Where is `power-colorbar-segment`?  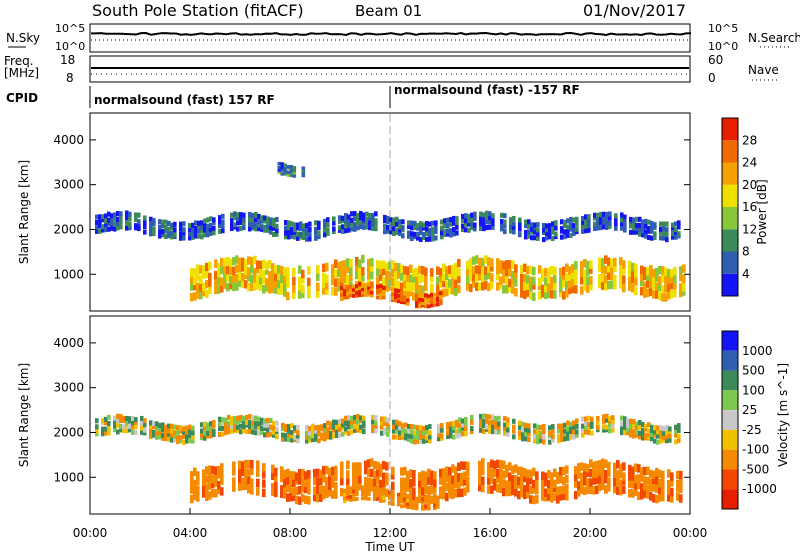
power-colorbar-segment is located at coordinates (730, 262).